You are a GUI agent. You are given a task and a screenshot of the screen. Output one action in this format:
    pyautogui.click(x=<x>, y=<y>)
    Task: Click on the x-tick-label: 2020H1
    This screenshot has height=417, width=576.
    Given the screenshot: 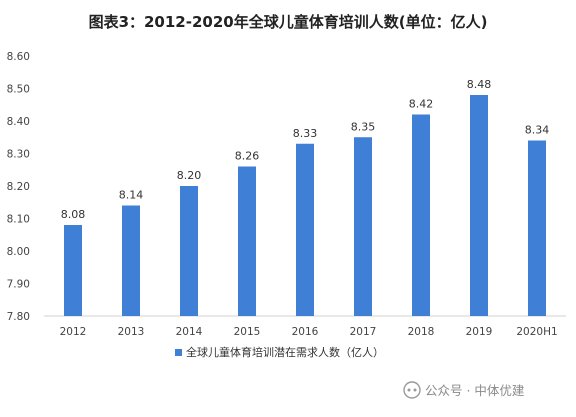 What is the action you would take?
    pyautogui.click(x=536, y=332)
    